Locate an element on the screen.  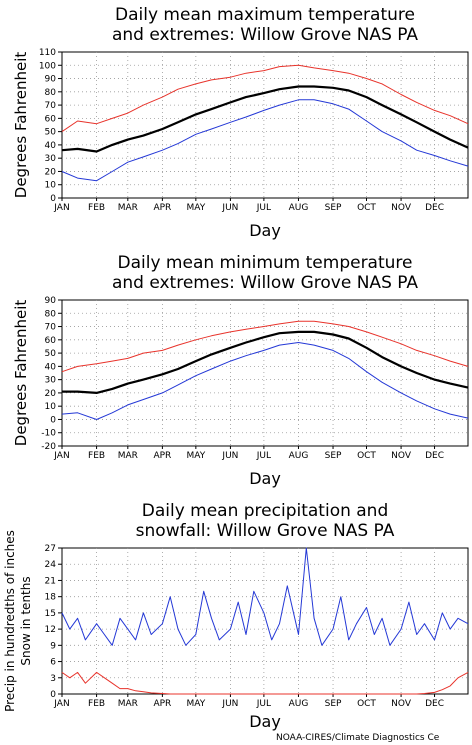
chart-title-line: Daily mean precipitation and is located at coordinates (265, 511).